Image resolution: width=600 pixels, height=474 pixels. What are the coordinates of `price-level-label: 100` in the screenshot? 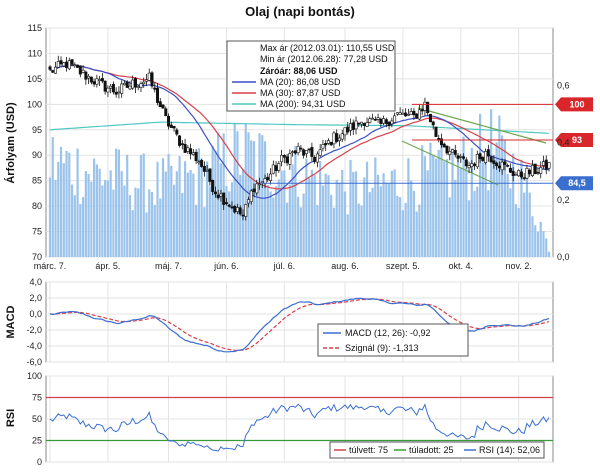 It's located at (576, 104).